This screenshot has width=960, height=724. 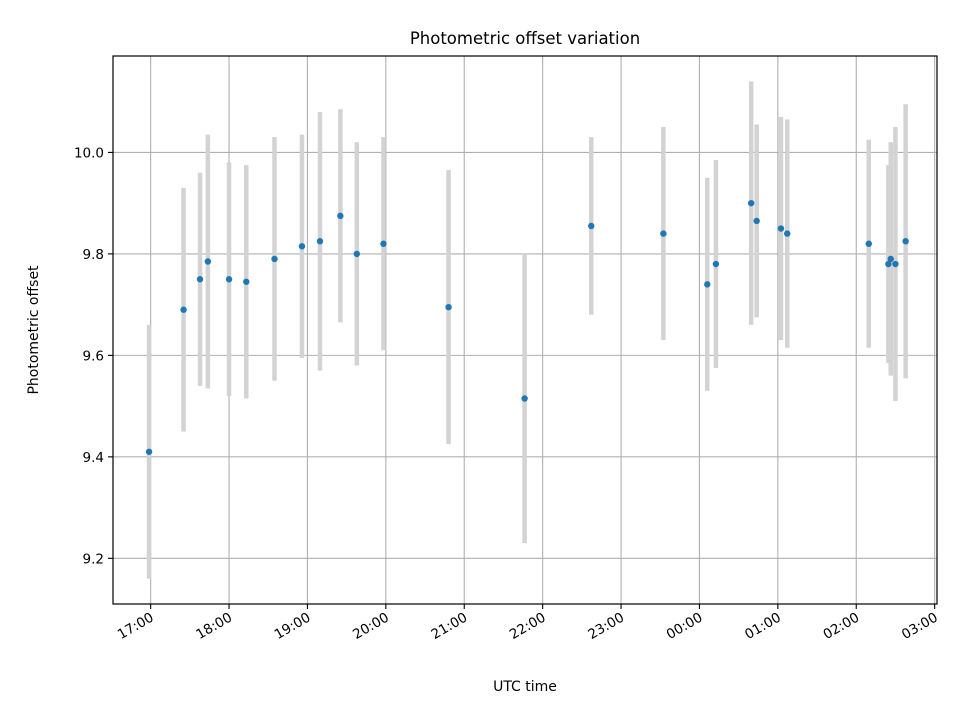 What do you see at coordinates (93, 559) in the screenshot?
I see `y-tick-label: 9.2` at bounding box center [93, 559].